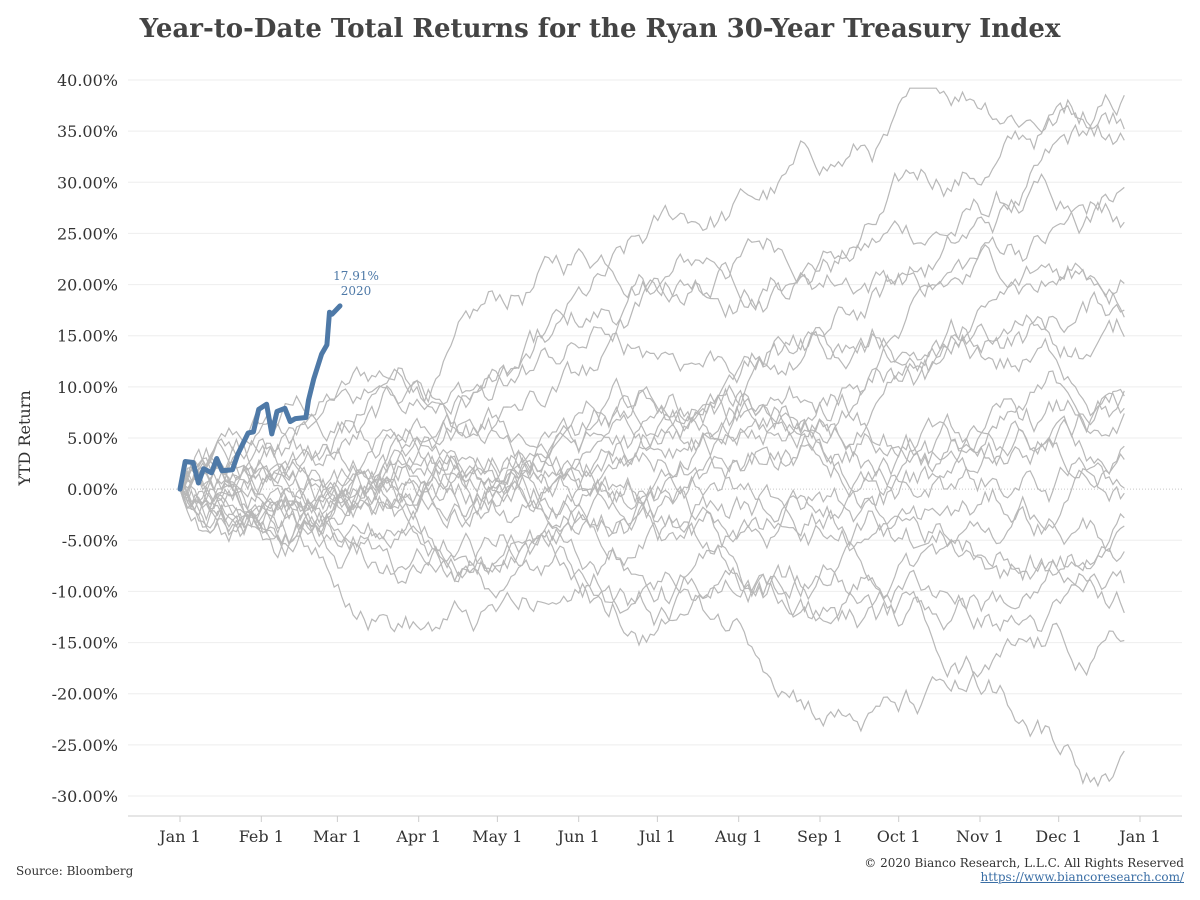 This screenshot has height=900, width=1200. I want to click on y-tick-label: 25.00%, so click(87, 233).